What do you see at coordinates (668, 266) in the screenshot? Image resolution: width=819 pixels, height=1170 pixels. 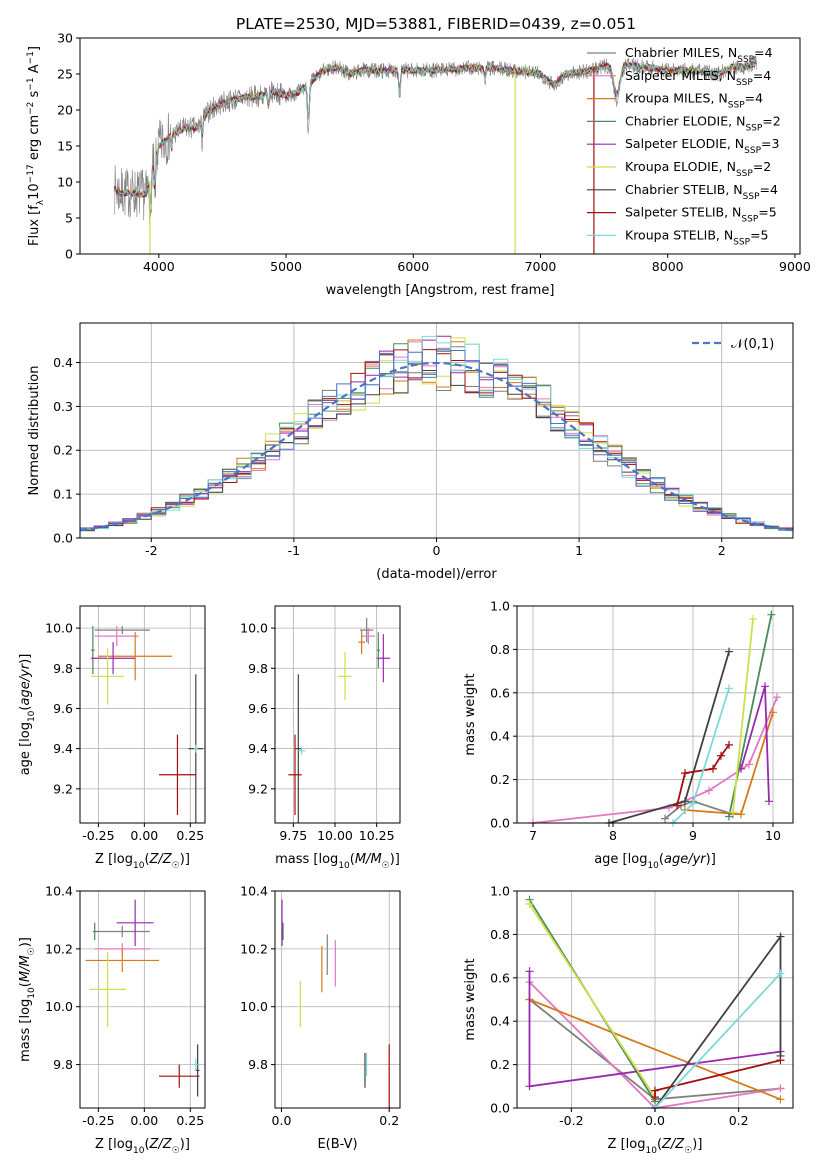 I see `x-tick-label: 8000` at bounding box center [668, 266].